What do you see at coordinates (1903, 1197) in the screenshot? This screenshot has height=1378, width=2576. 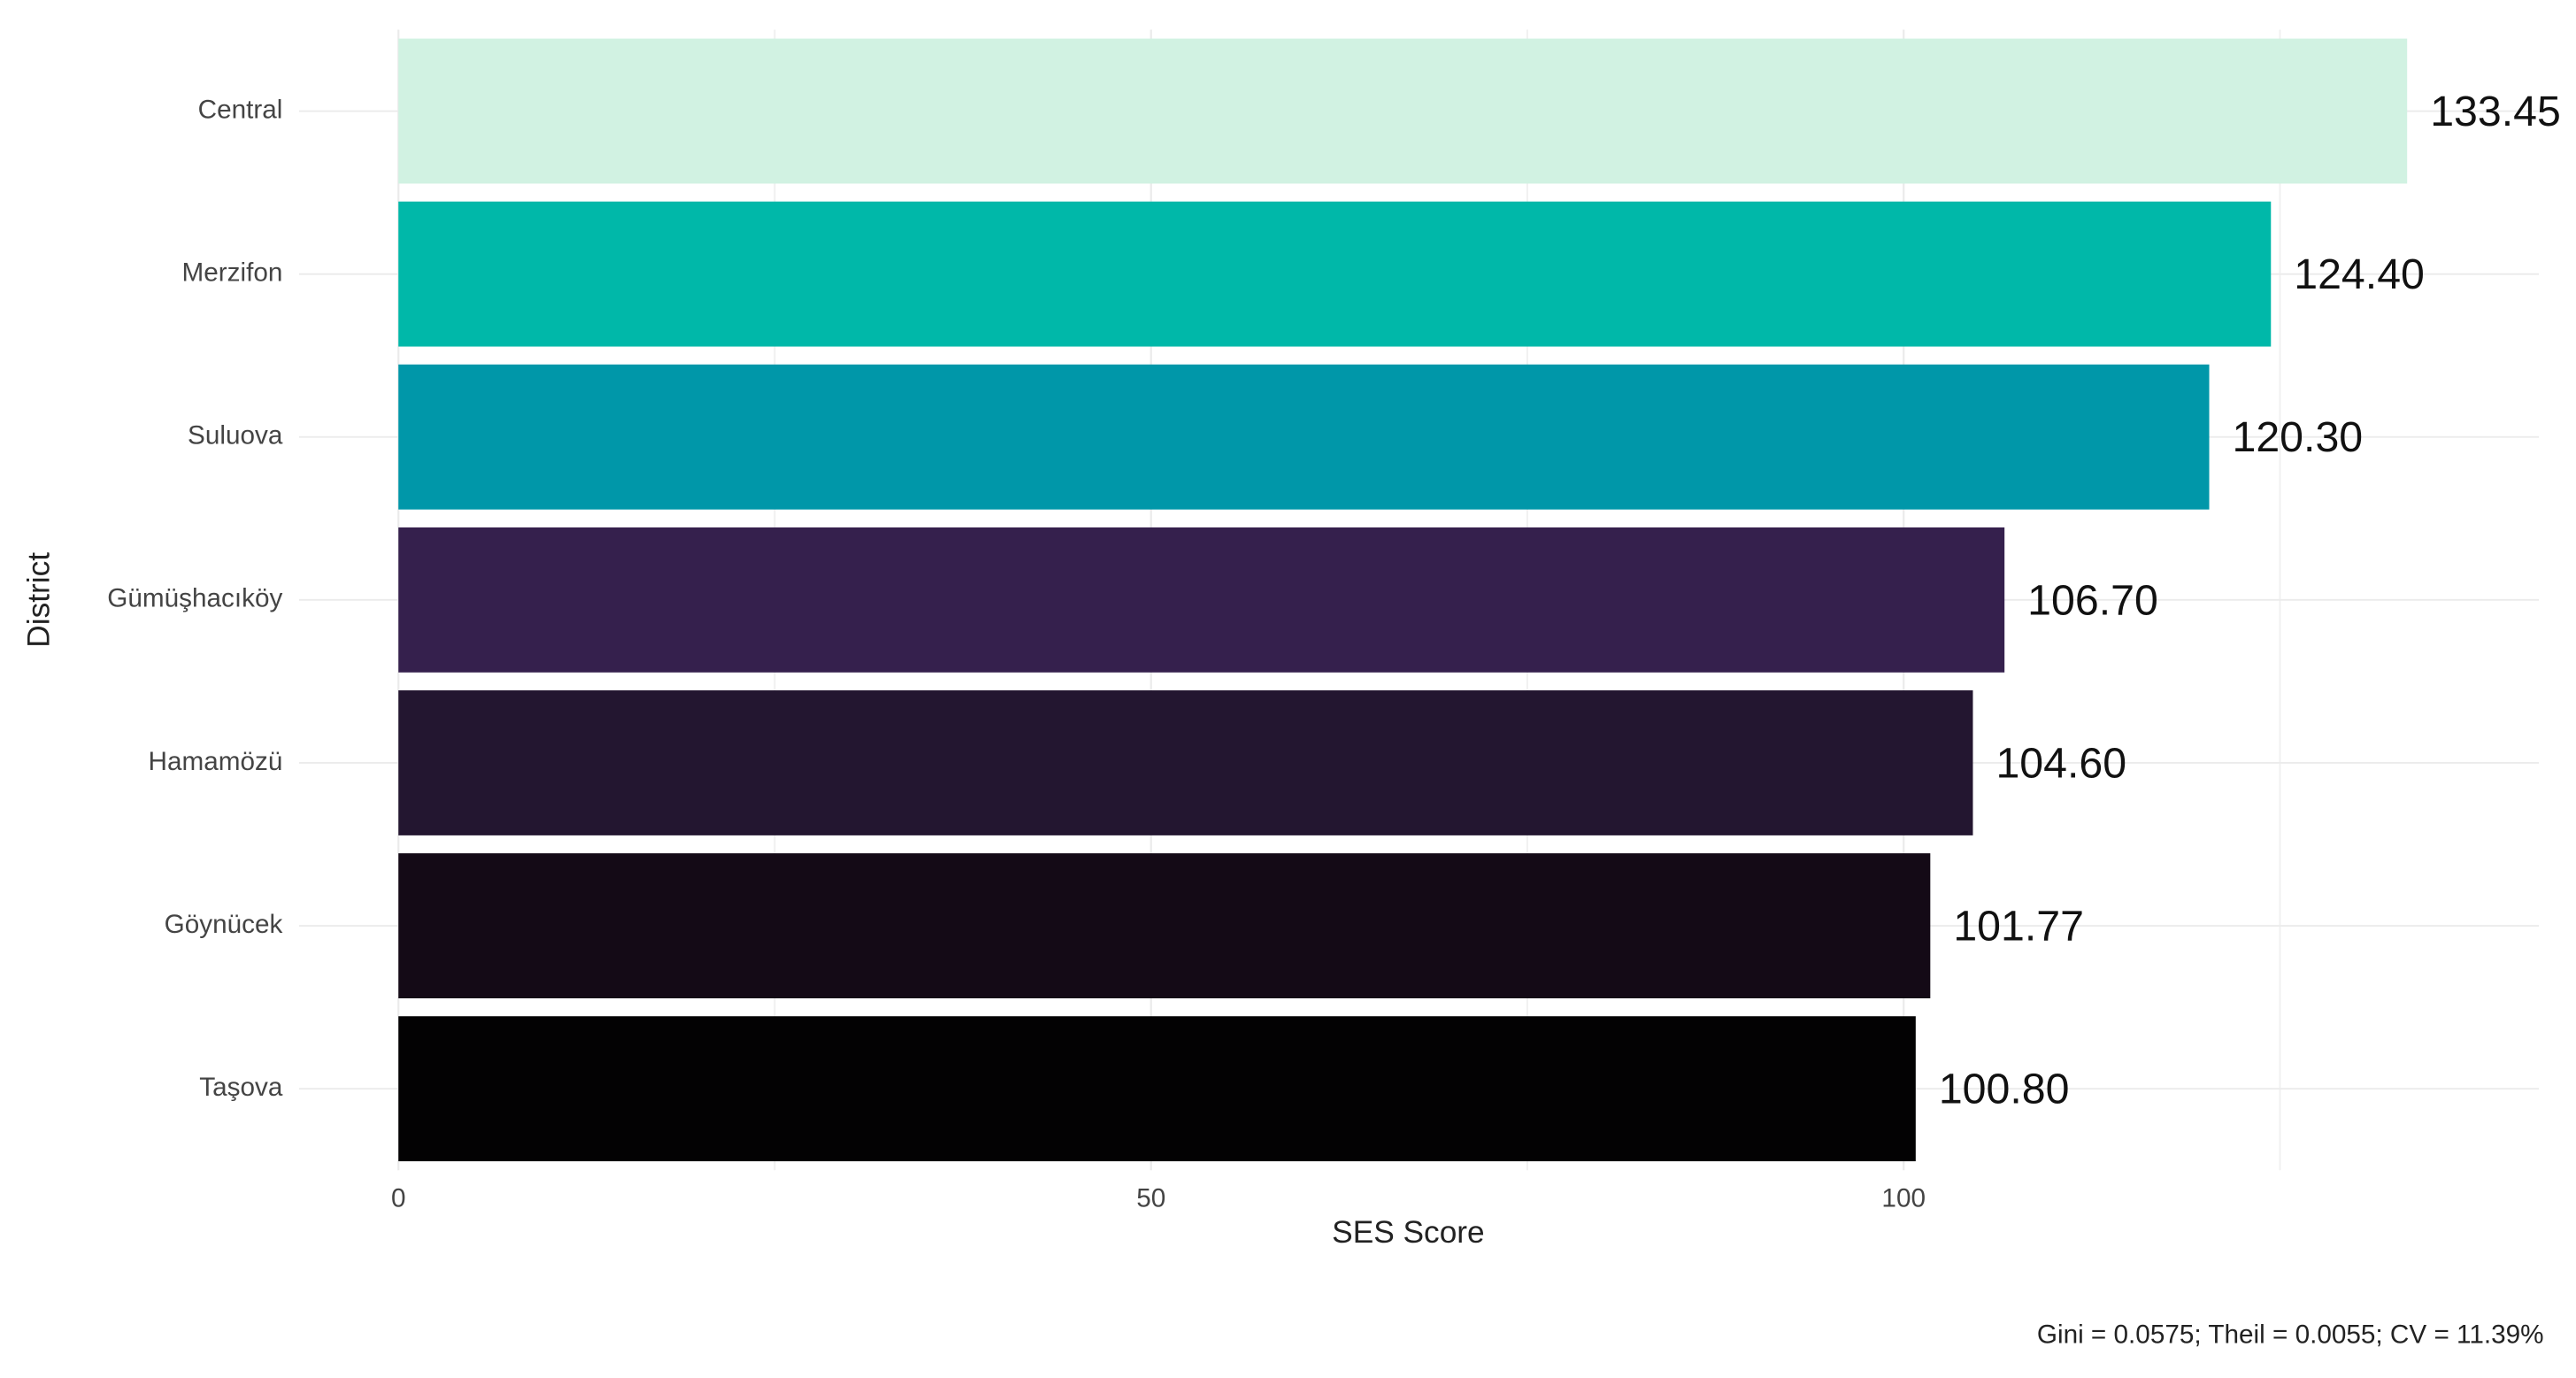 I see `x-tick-label: 100` at bounding box center [1903, 1197].